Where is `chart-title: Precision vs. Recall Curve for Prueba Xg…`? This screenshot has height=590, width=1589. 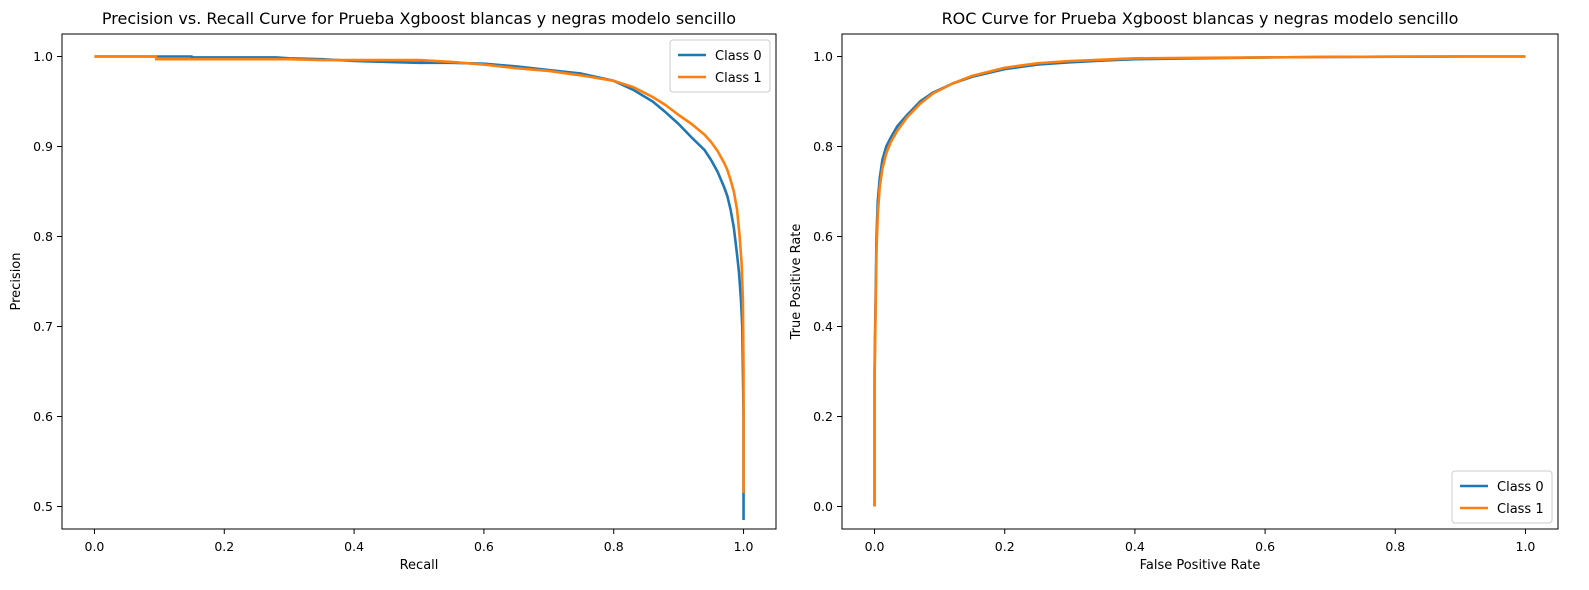 chart-title: Precision vs. Recall Curve for Prueba Xg… is located at coordinates (419, 18).